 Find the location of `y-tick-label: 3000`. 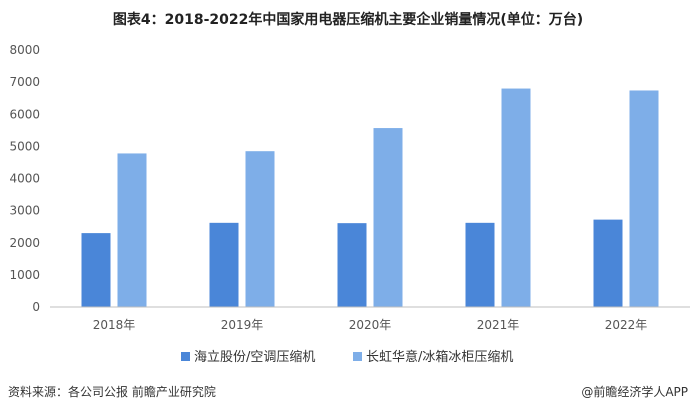

y-tick-label: 3000 is located at coordinates (24, 211).